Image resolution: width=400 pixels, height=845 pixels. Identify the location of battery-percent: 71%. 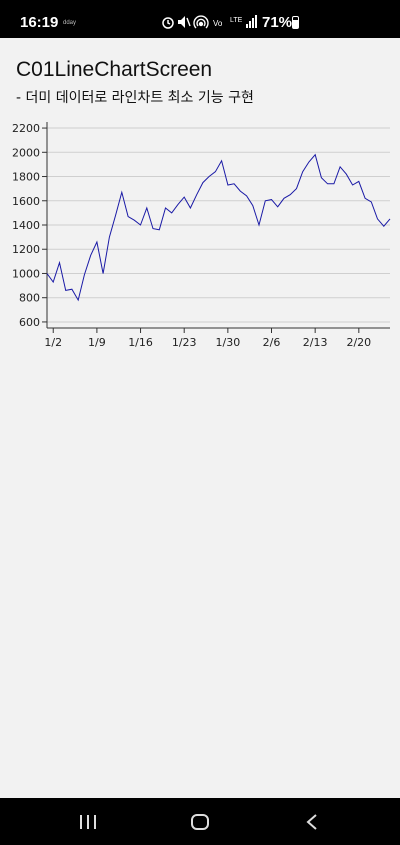
(277, 22).